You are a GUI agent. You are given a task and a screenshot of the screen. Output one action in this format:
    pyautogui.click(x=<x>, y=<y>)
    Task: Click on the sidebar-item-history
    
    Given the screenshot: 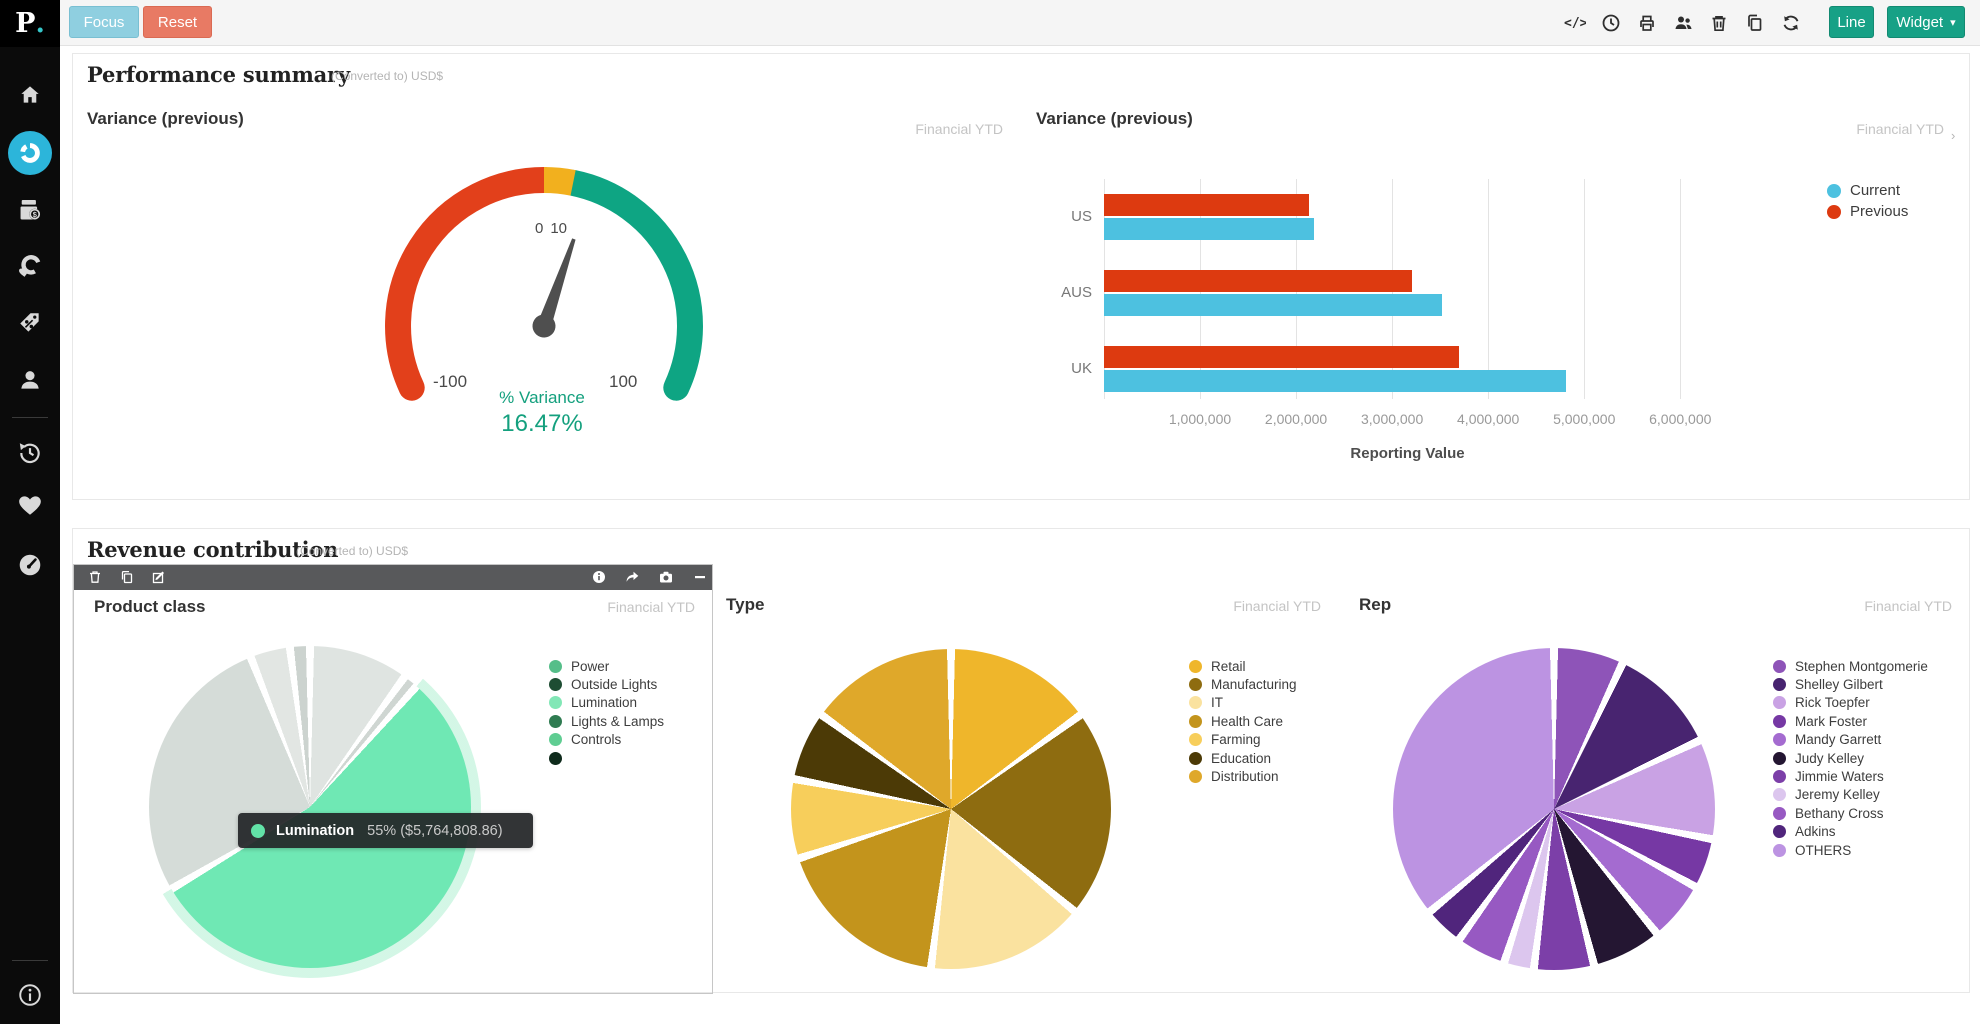 What is the action you would take?
    pyautogui.click(x=30, y=453)
    